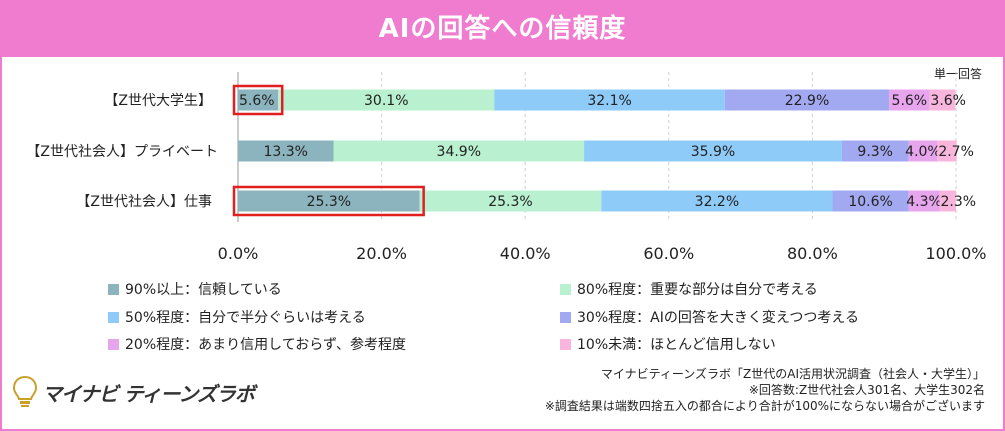 The height and width of the screenshot is (431, 1005). Describe the element at coordinates (238, 253) in the screenshot. I see `x-tick-label: 0.0%` at that location.